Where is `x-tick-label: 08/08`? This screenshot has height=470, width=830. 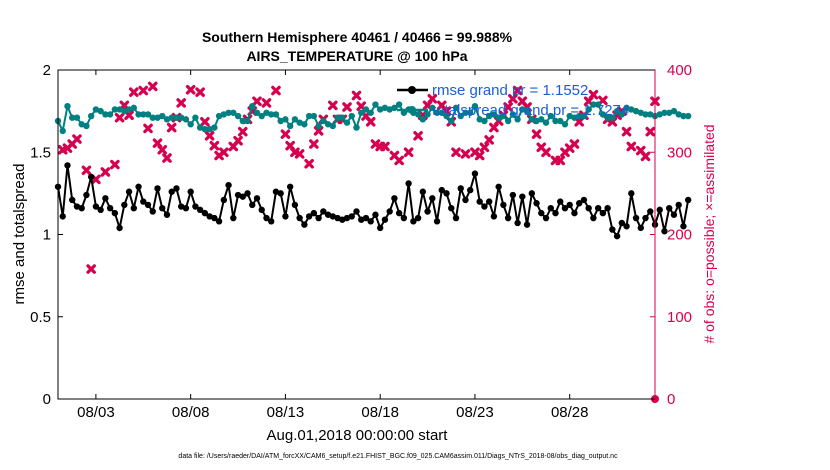
x-tick-label: 08/08 is located at coordinates (191, 412).